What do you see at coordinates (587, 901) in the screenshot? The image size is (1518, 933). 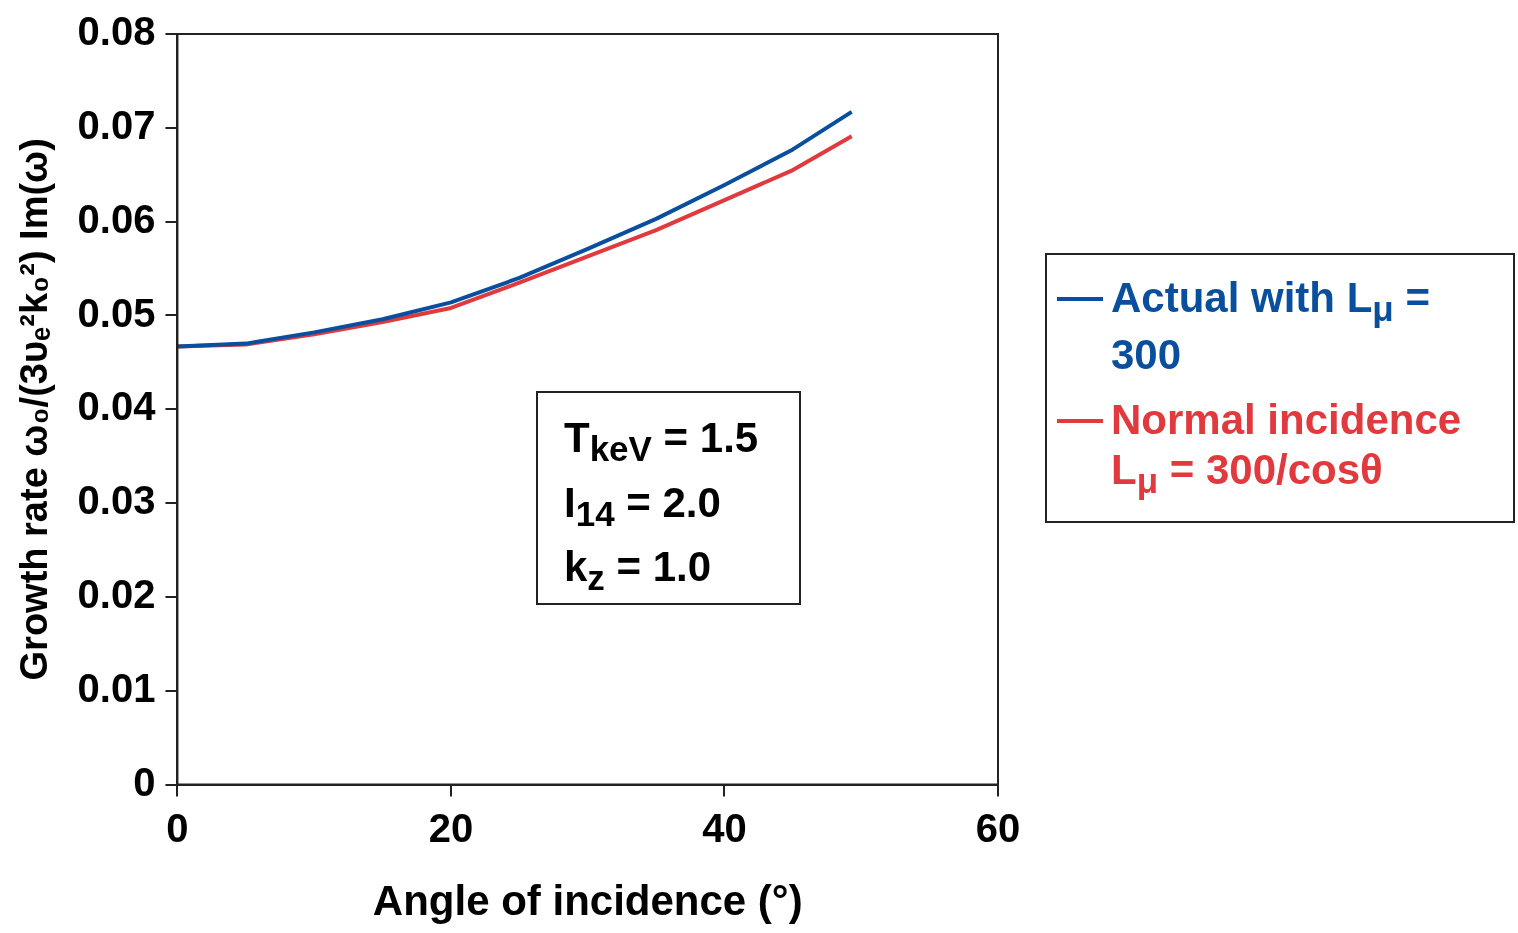 I see `x-axis-title: Angle of incidence (°)` at bounding box center [587, 901].